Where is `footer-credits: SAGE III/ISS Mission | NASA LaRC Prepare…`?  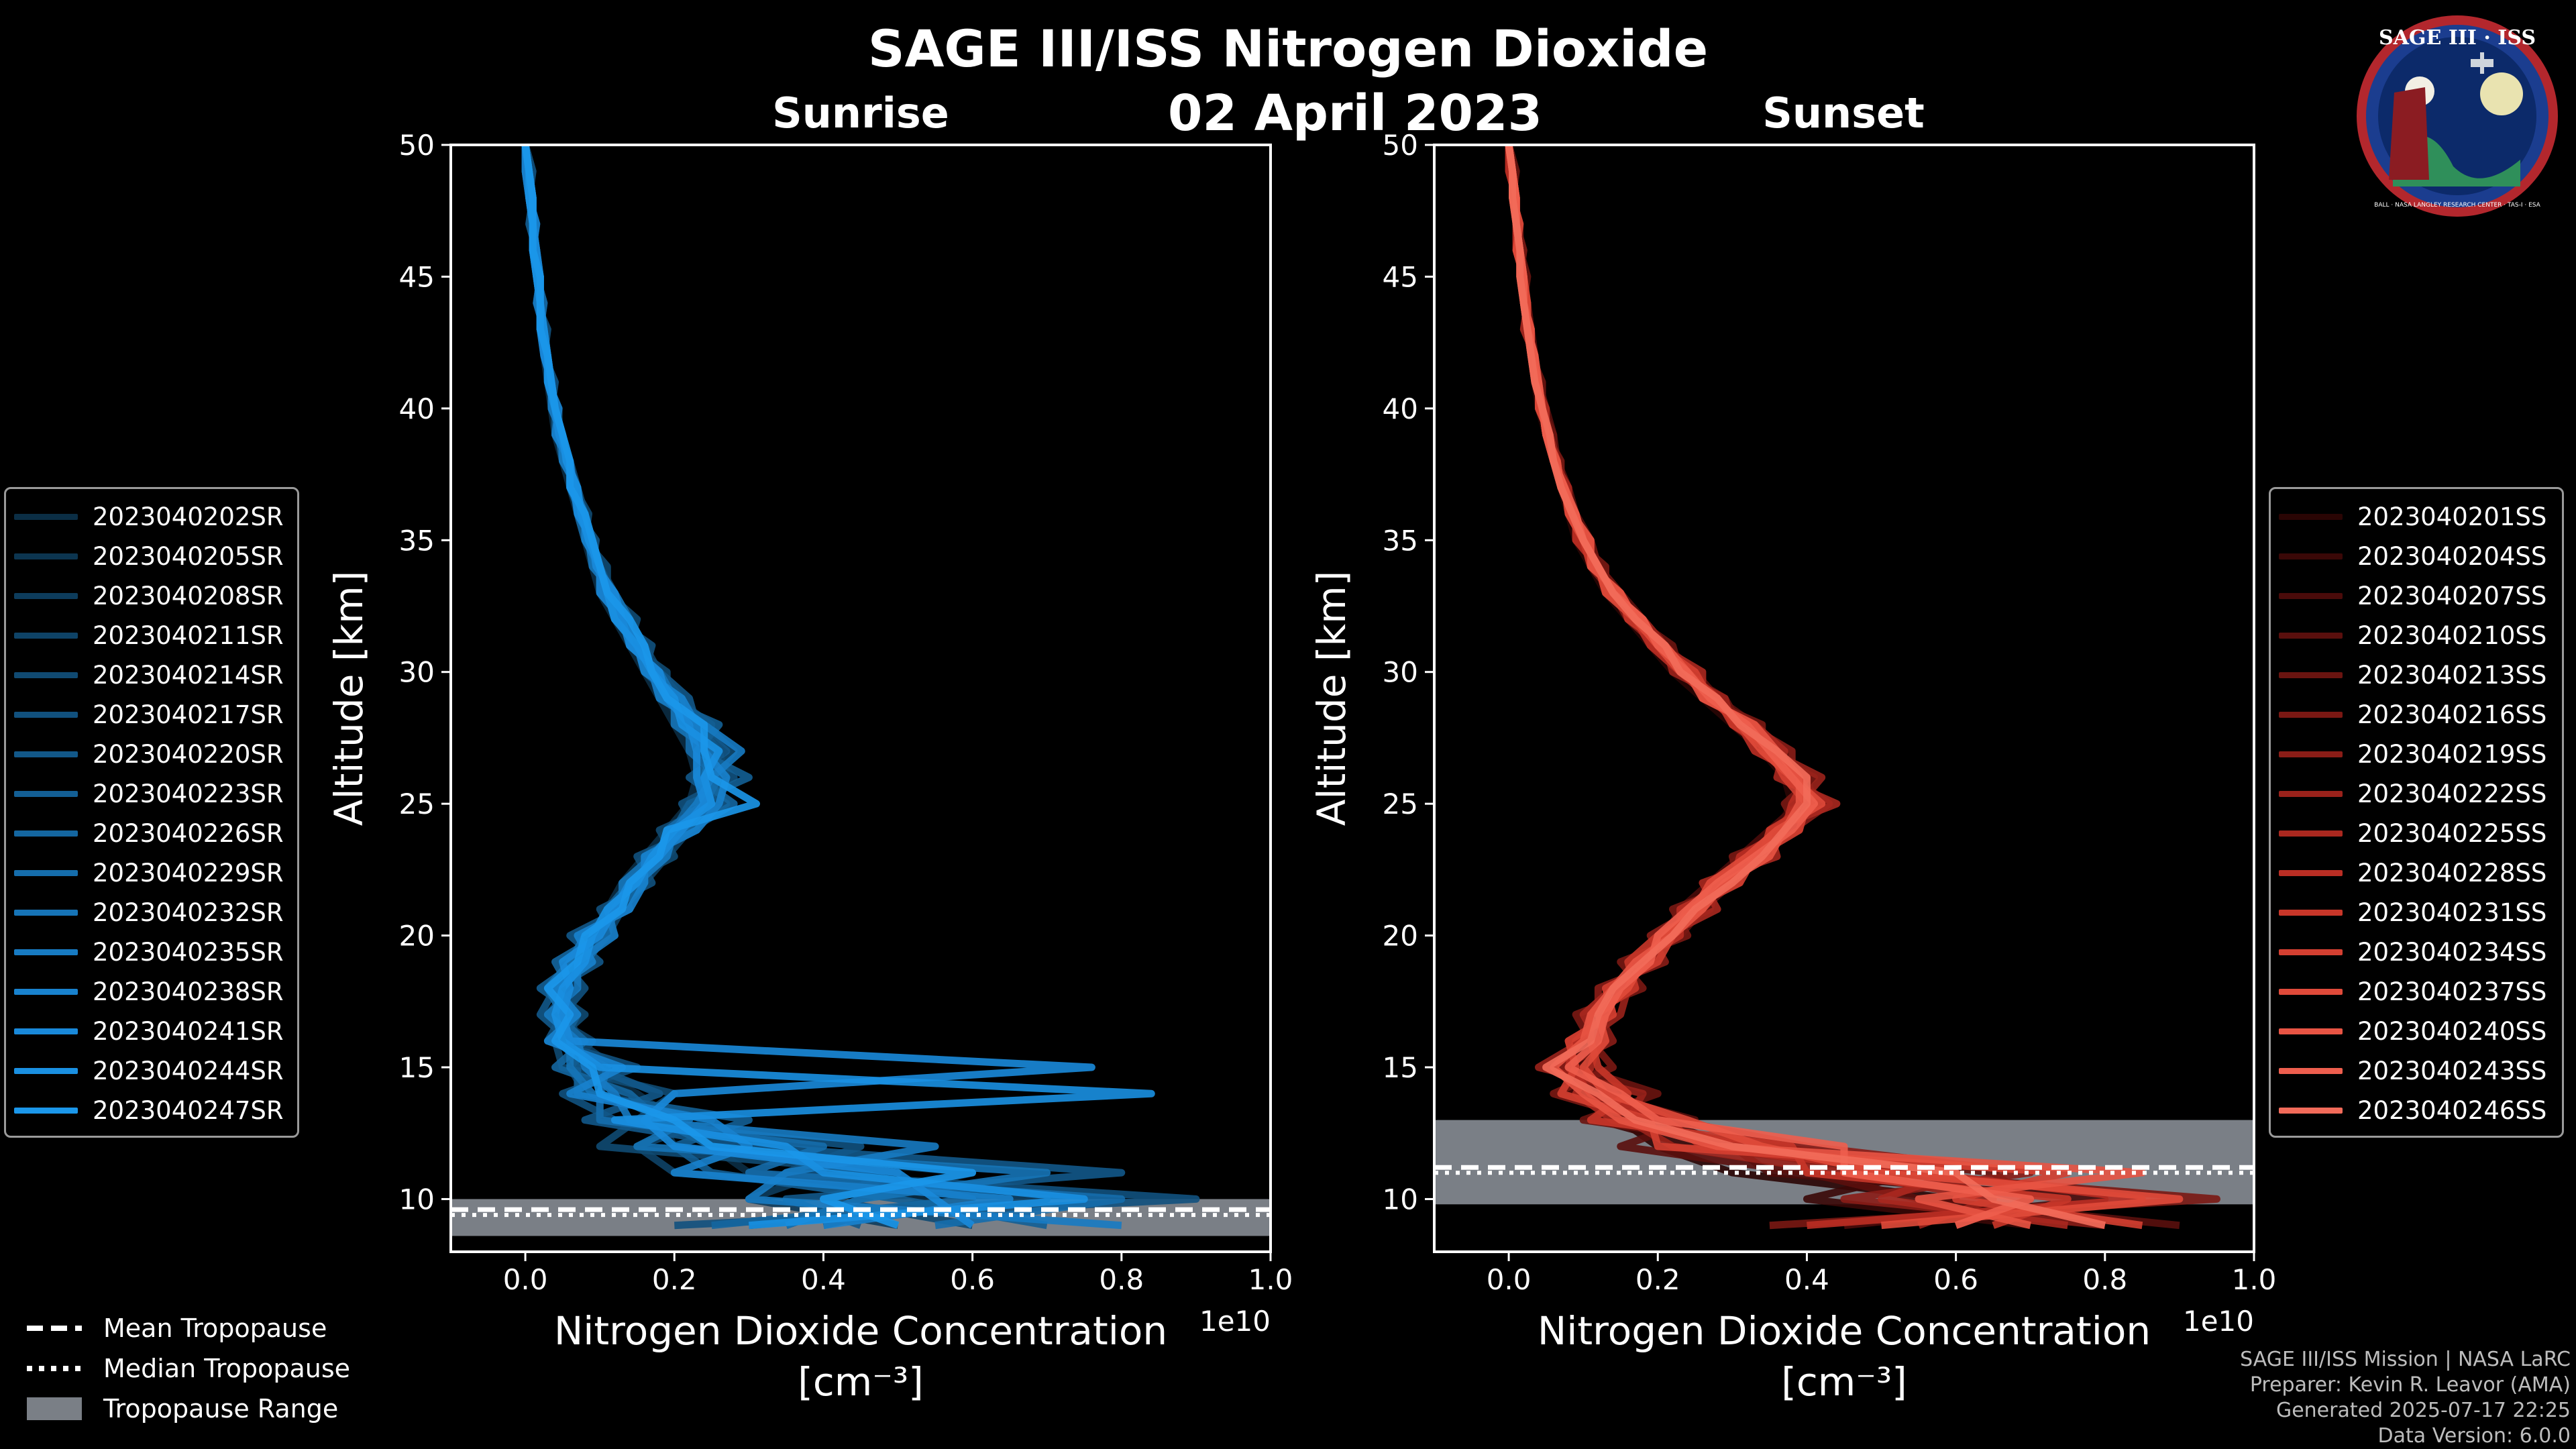 footer-credits: SAGE III/ISS Mission | NASA LaRC Prepare… is located at coordinates (2405, 1398).